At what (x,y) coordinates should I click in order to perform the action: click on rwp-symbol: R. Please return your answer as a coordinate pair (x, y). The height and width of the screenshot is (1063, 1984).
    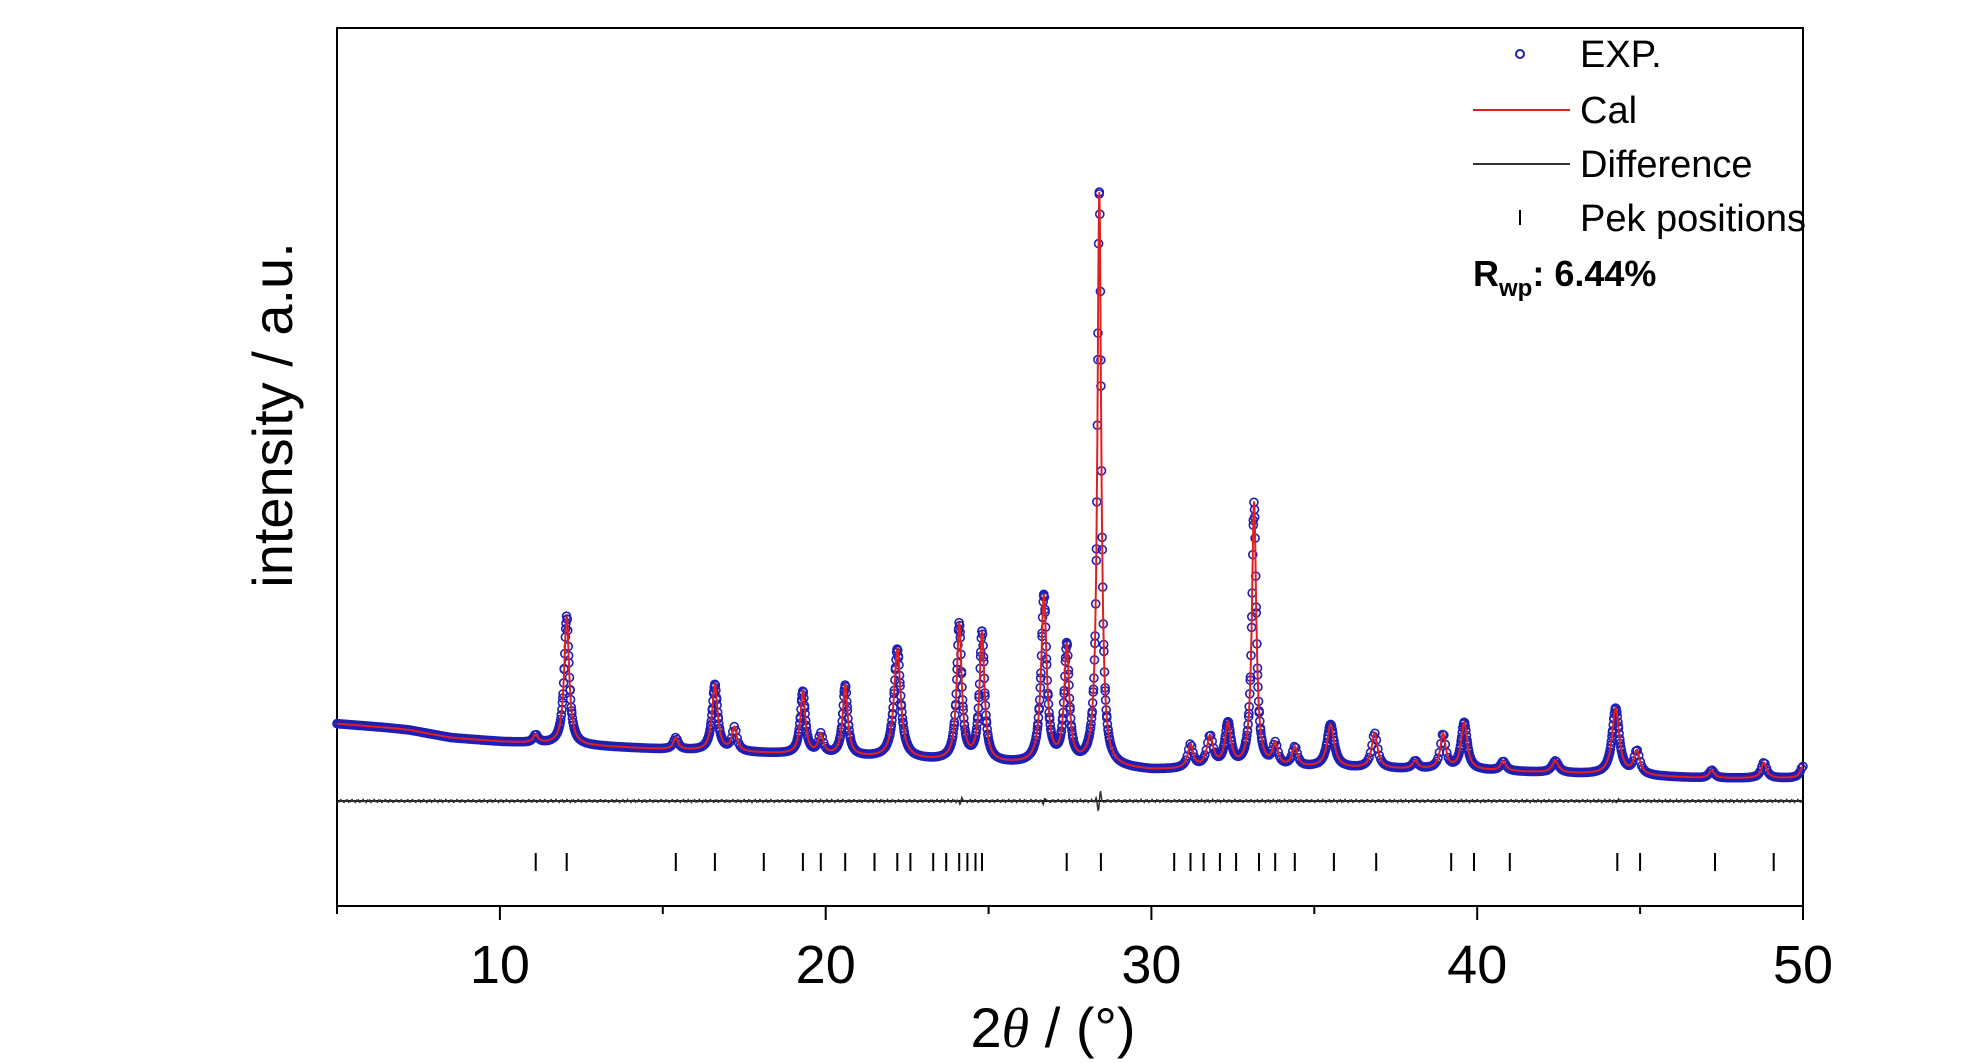
    Looking at the image, I should click on (1486, 273).